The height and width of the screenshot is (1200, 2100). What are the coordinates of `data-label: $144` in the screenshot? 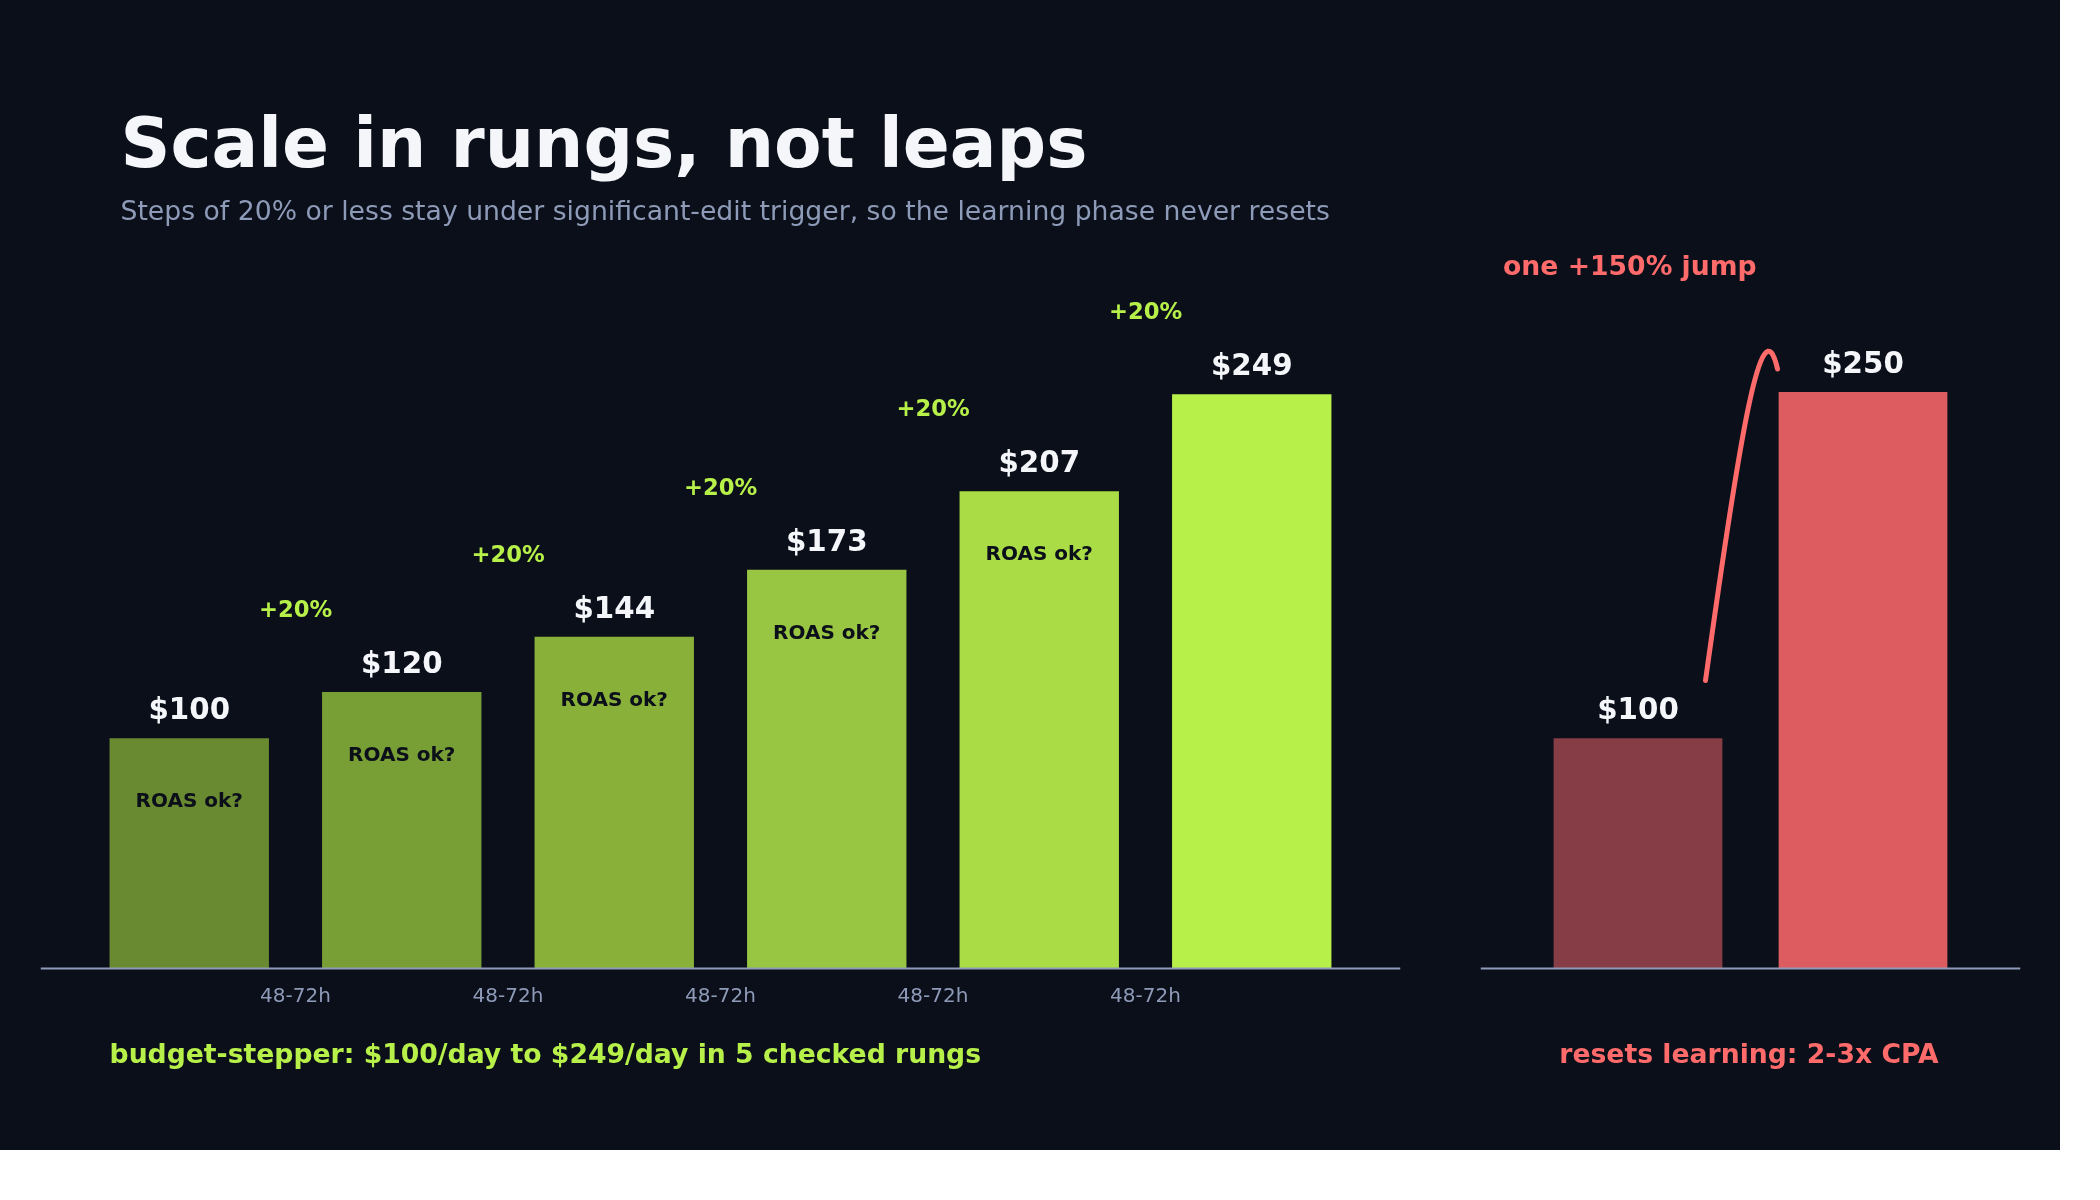 It's located at (614, 607).